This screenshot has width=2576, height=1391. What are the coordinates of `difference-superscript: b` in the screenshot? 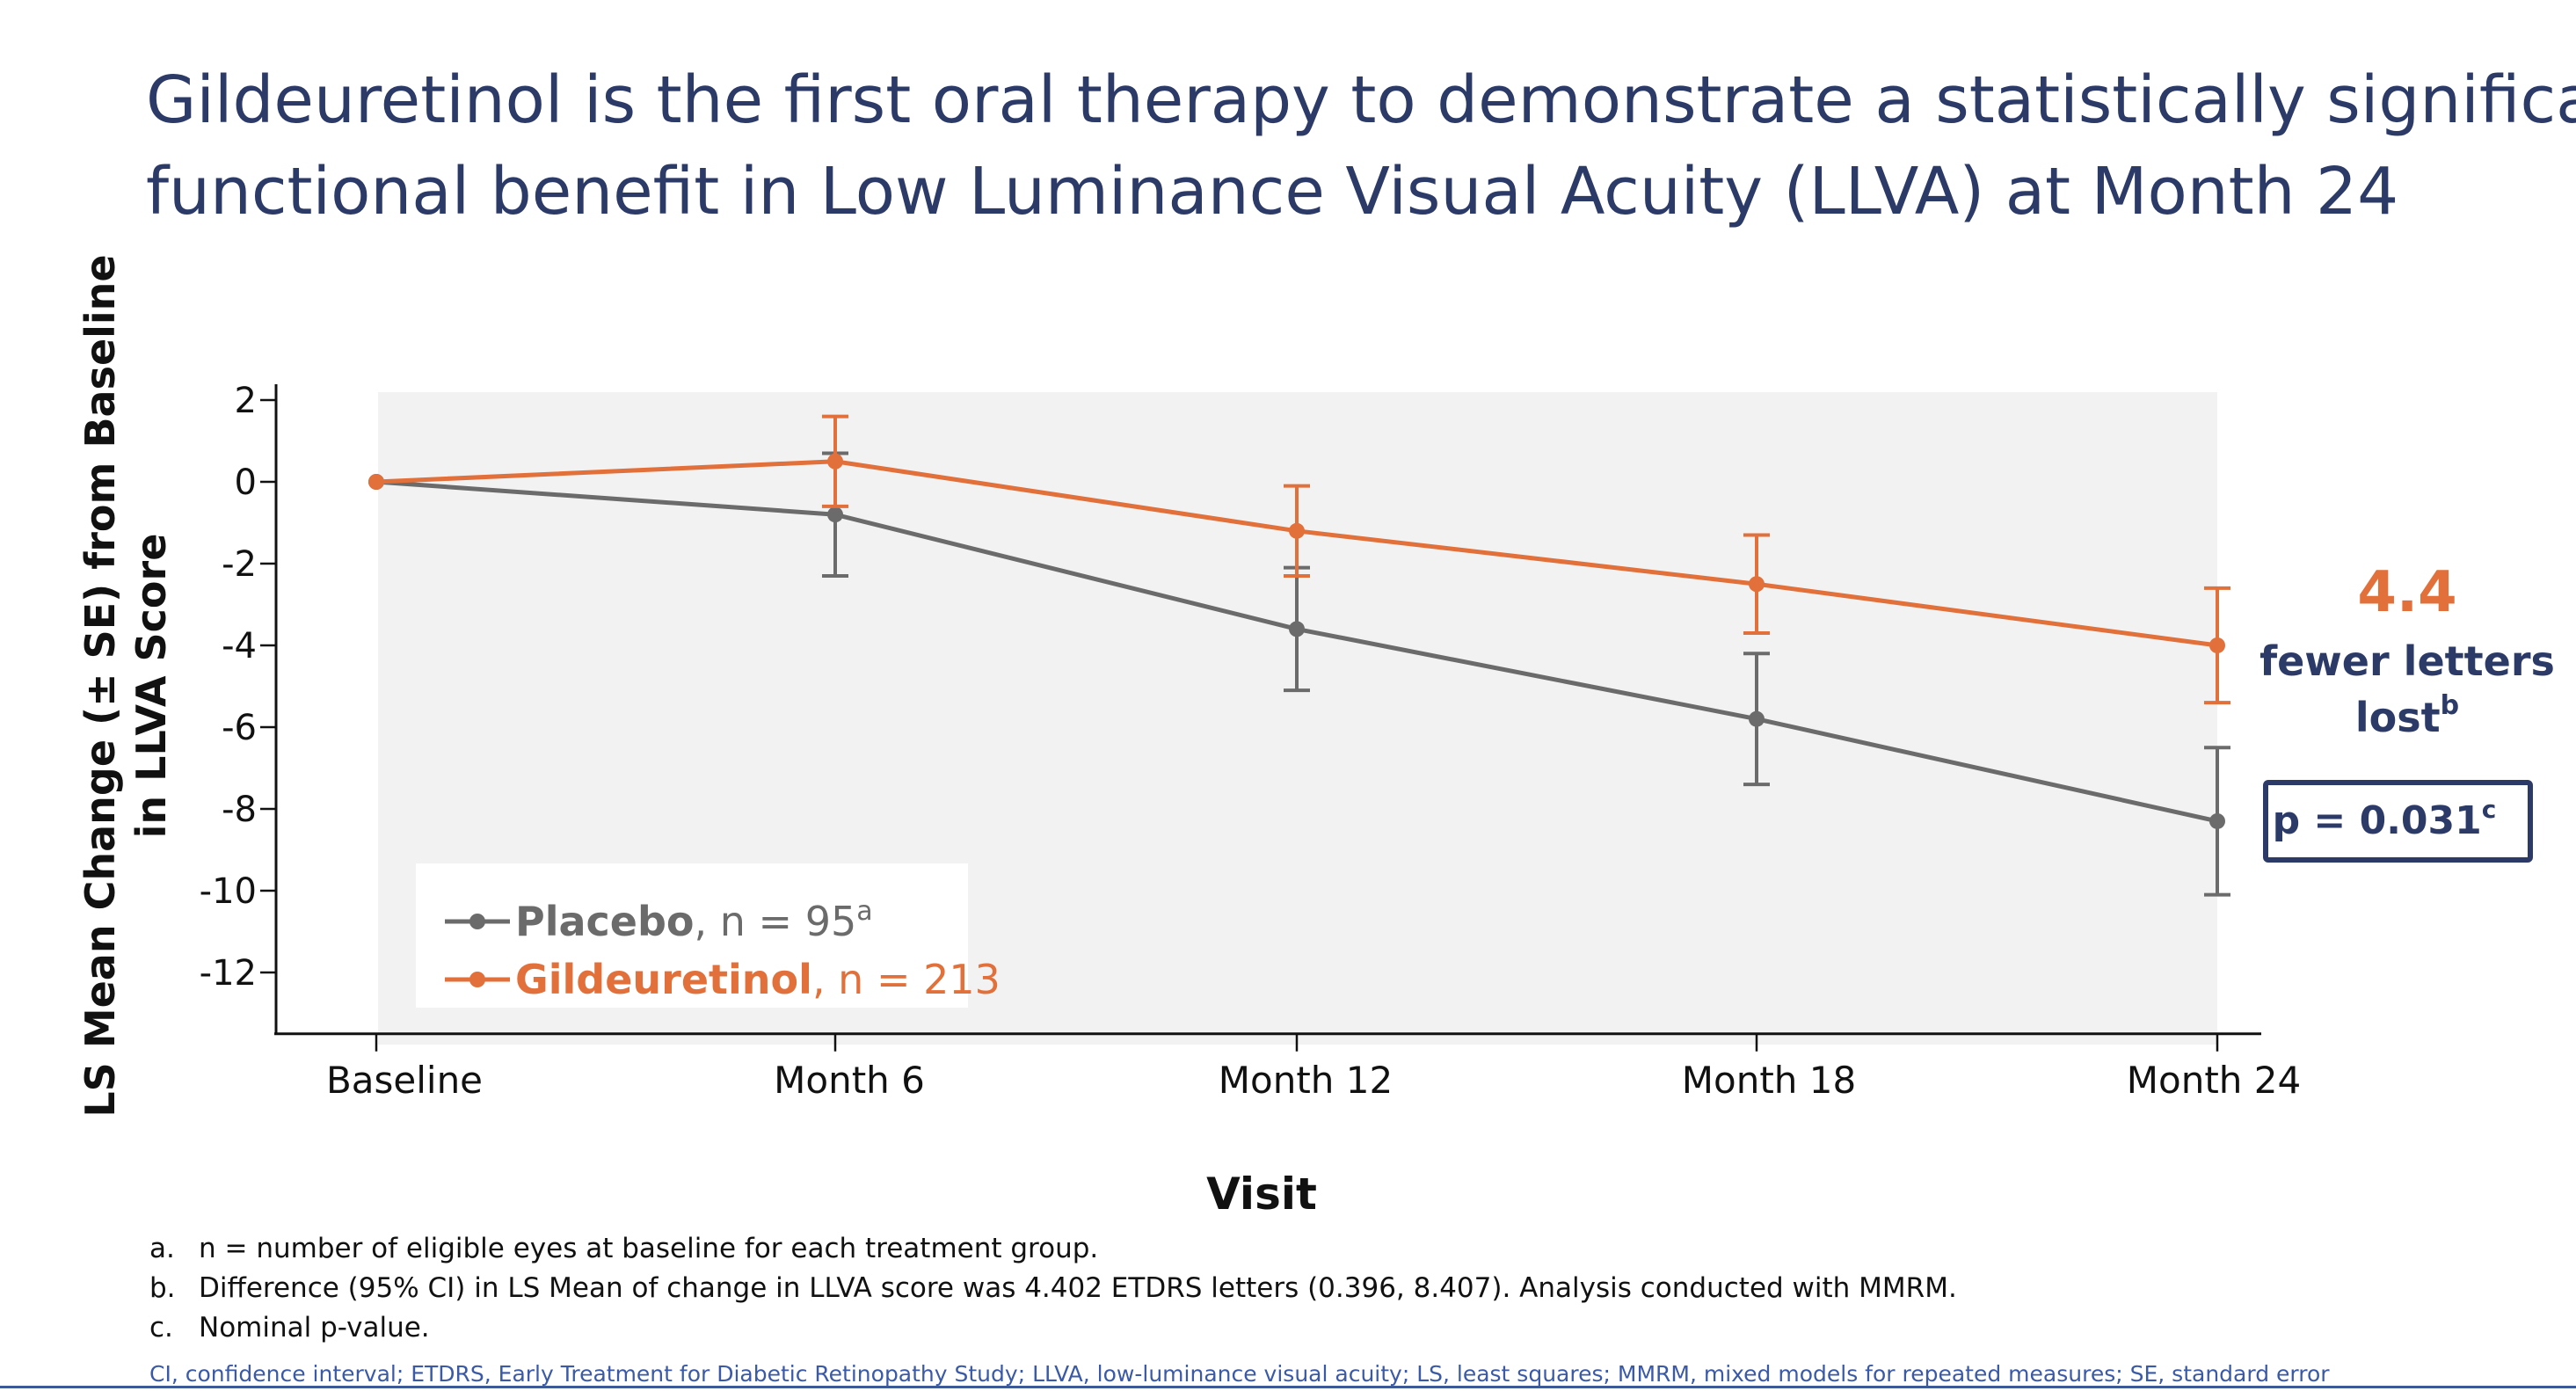 It's located at (2450, 705).